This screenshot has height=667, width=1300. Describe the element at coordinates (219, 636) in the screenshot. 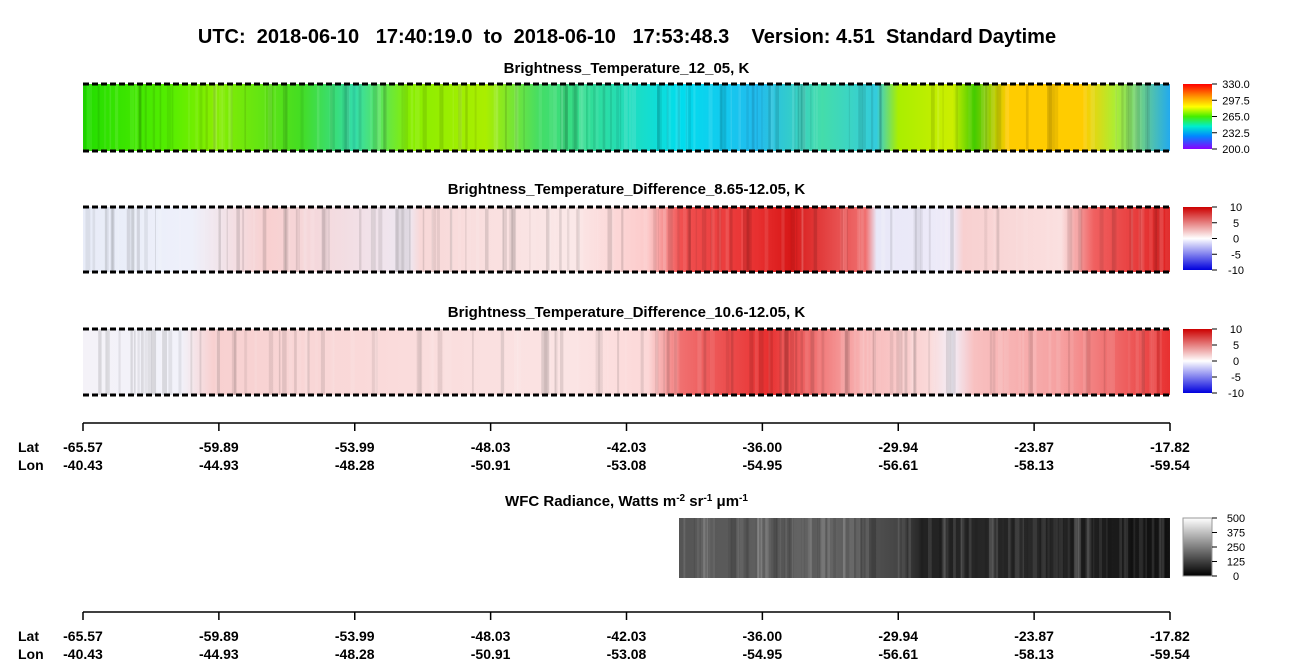

I see `lat-value: -59.89` at that location.